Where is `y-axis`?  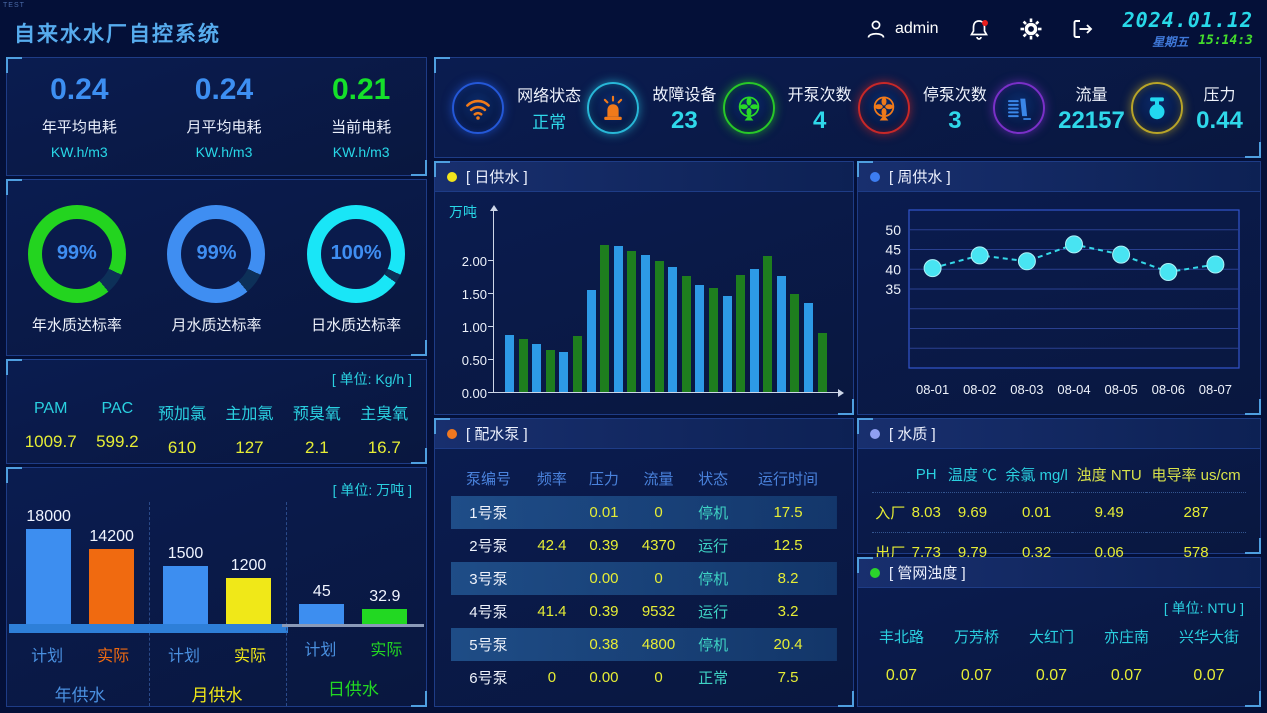 y-axis is located at coordinates (493, 299).